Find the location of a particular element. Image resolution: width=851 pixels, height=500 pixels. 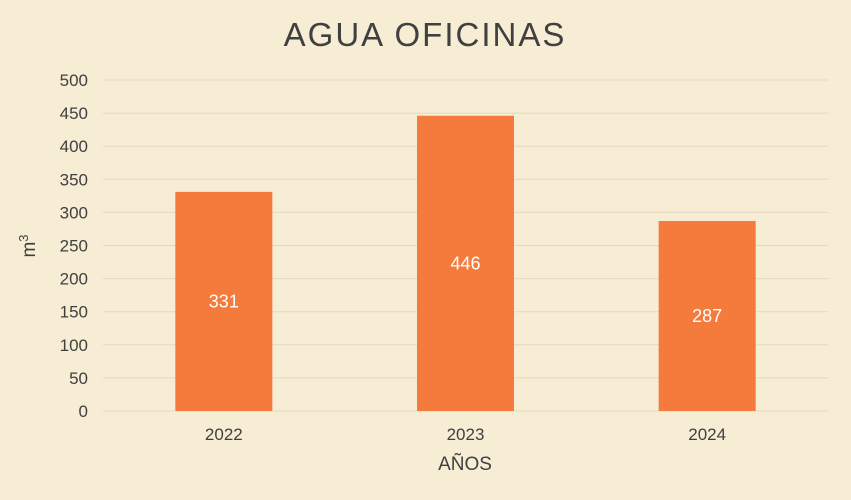

y-axis-ticks: 0 50 100 150 200 250 300 350 400 450 500 is located at coordinates (74, 246).